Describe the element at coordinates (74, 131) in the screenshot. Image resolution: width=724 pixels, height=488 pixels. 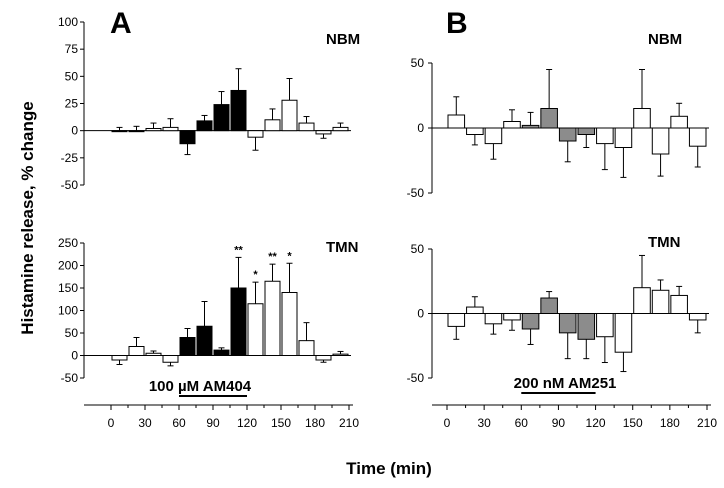
I see `a-nbm-y-tick-label: 0` at that location.